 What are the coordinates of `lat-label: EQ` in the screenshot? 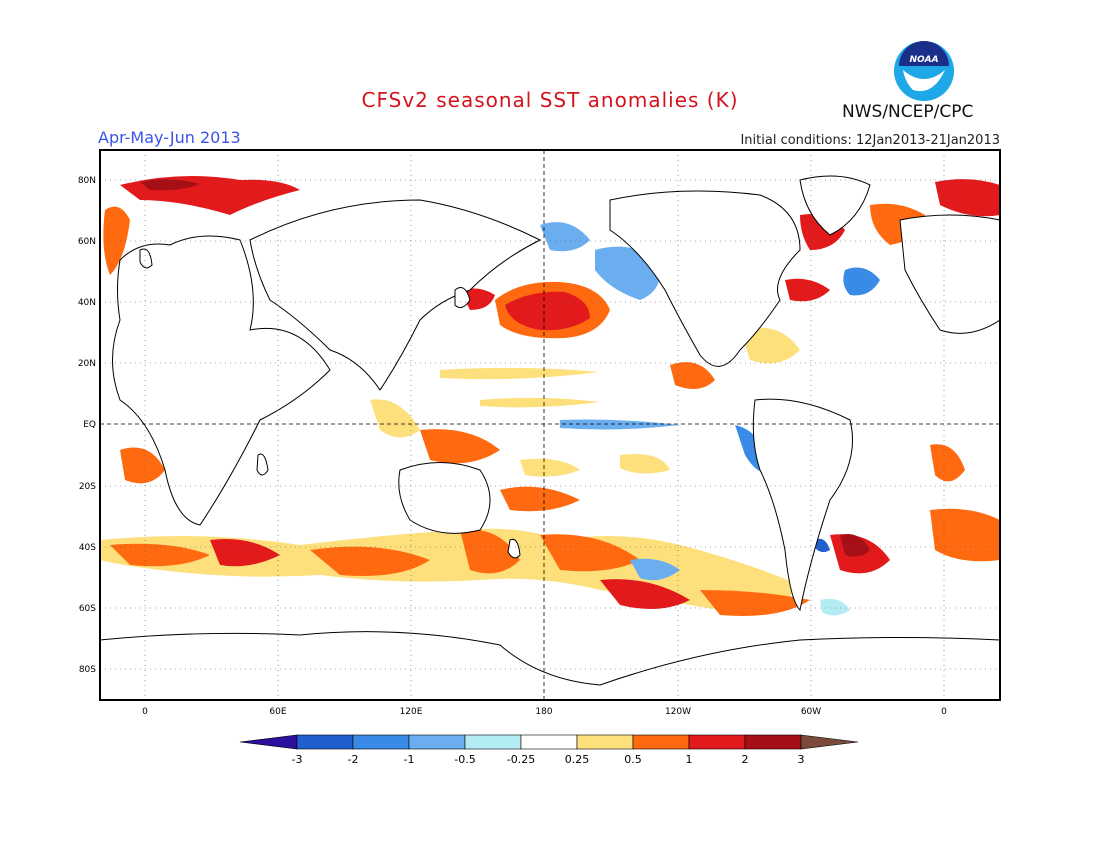 It's located at (89, 425).